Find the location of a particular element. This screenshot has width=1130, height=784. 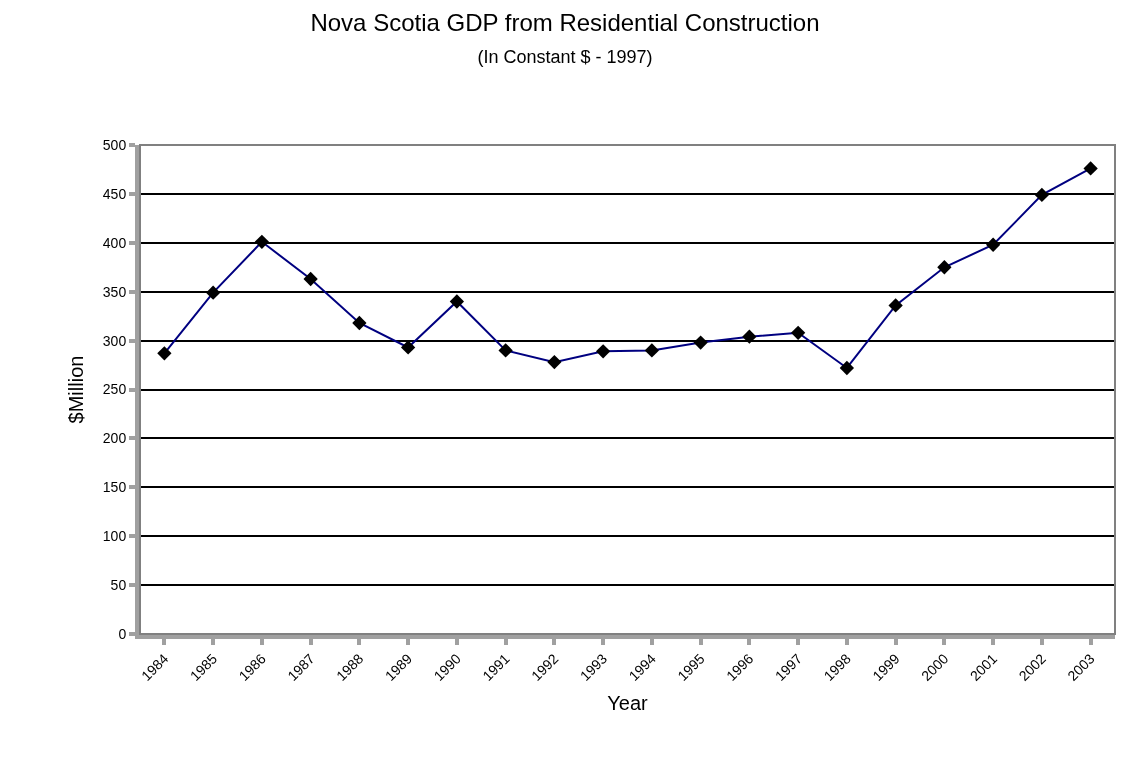

y-tick-label: 450 is located at coordinates (114, 193).